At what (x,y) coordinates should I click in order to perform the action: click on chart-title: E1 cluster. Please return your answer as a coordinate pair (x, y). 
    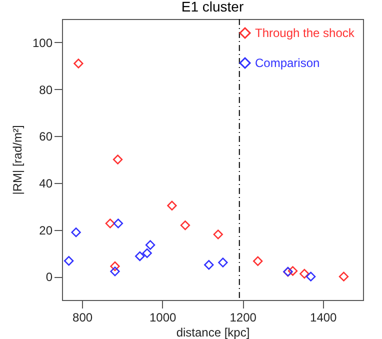
    Looking at the image, I should click on (212, 7).